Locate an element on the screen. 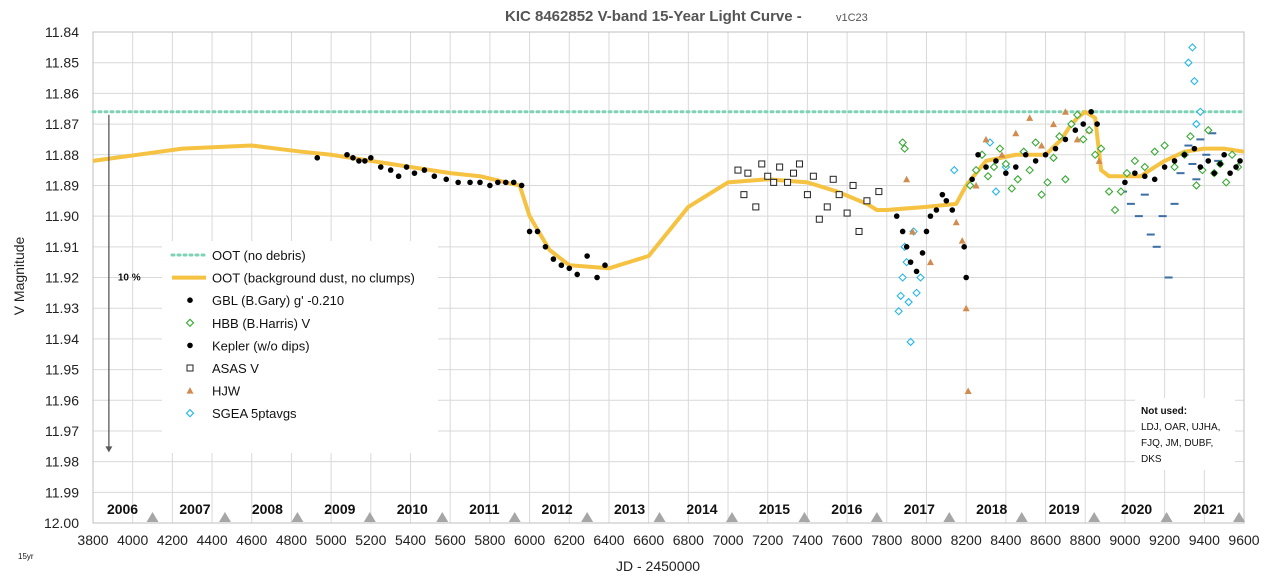 This screenshot has height=579, width=1272. y-tick-label: 11.94 is located at coordinates (62, 339).